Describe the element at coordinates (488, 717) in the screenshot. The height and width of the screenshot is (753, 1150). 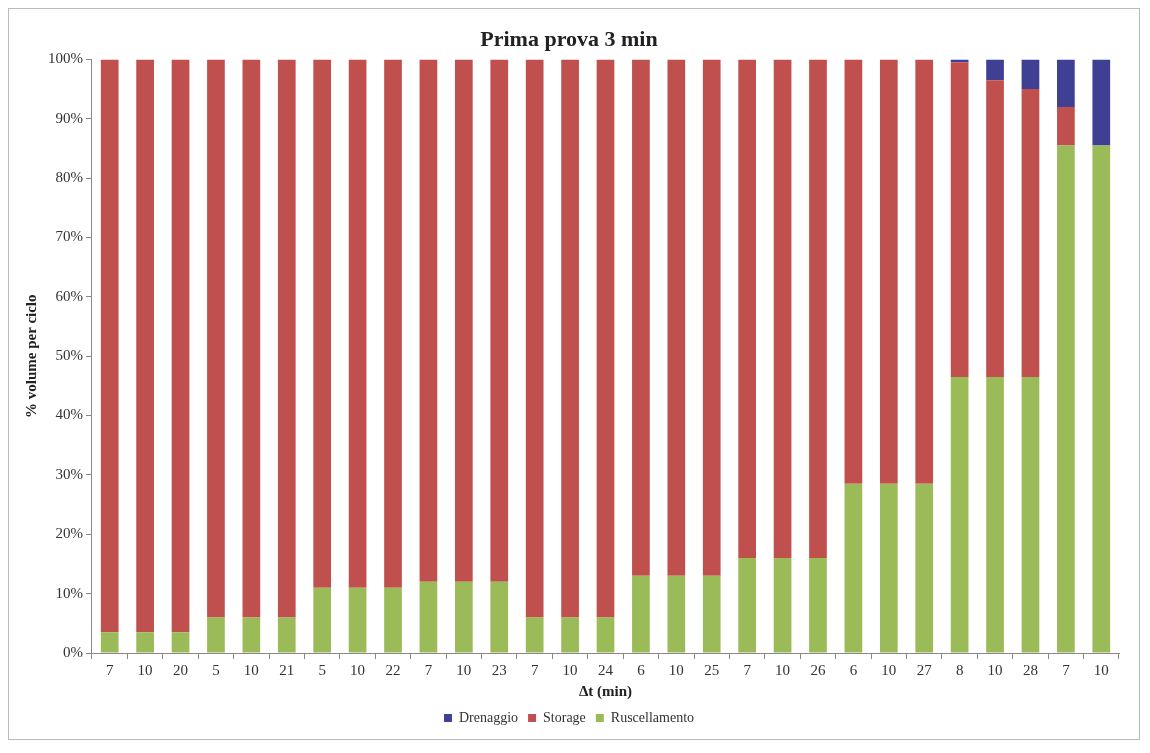
I see `legend-label: Drenaggio` at that location.